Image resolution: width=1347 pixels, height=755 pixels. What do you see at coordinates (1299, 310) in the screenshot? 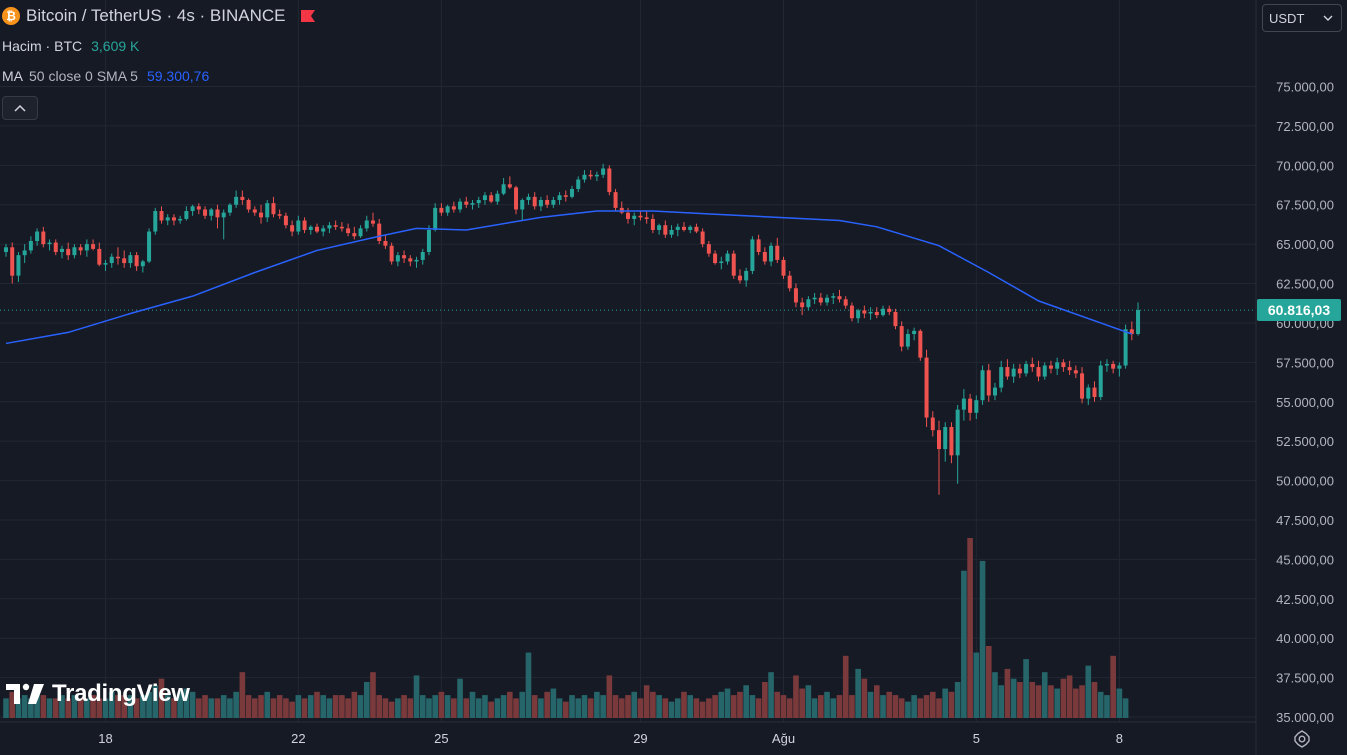
I see `last-price-tag: 60.816,03` at bounding box center [1299, 310].